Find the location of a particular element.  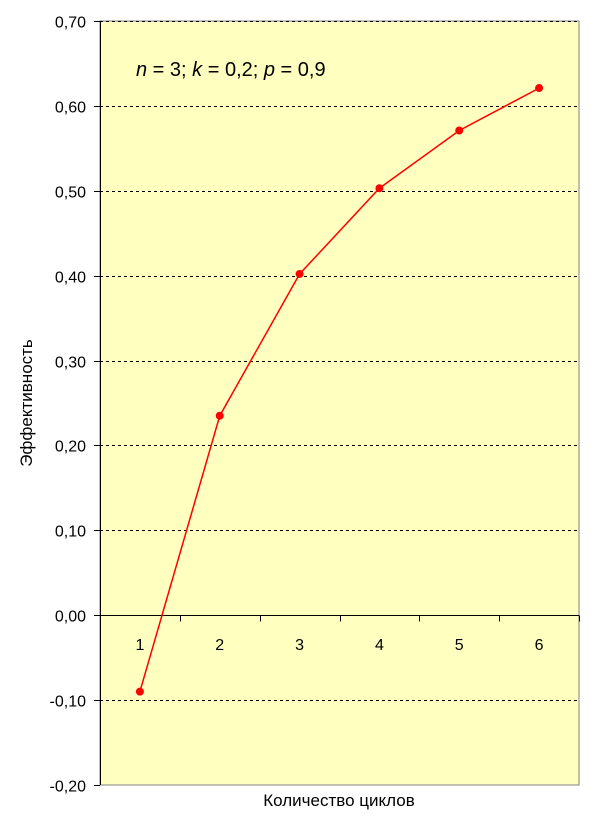

y-axis is located at coordinates (97, 403).